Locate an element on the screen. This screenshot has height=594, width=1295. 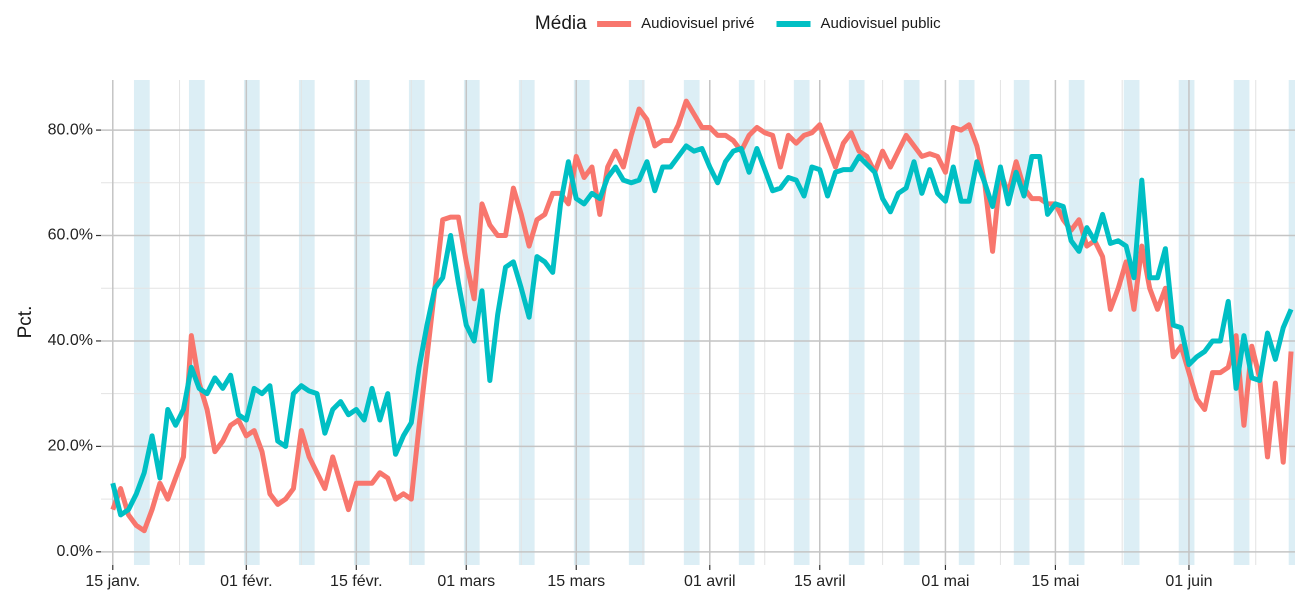
y-tick-label: 0.0% is located at coordinates (75, 551).